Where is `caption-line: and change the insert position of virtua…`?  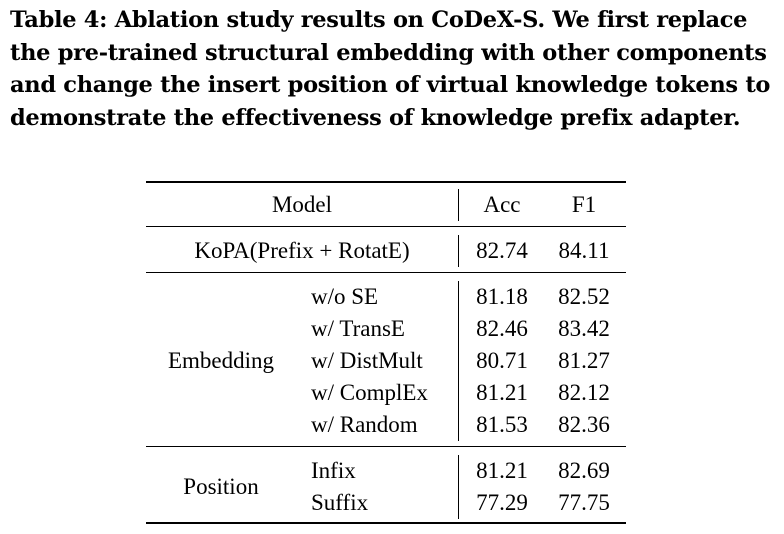
caption-line: and change the insert position of virtua… is located at coordinates (390, 85).